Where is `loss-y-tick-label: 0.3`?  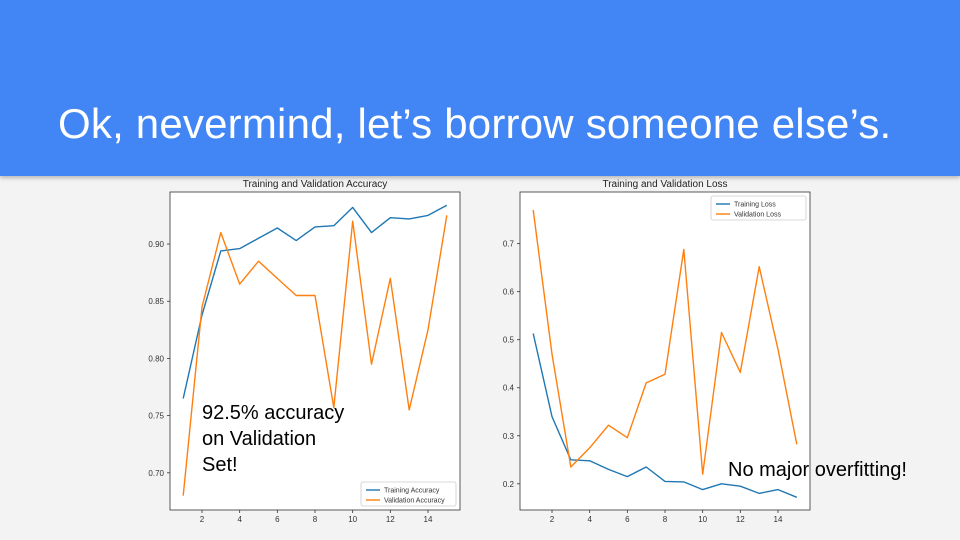 loss-y-tick-label: 0.3 is located at coordinates (509, 436).